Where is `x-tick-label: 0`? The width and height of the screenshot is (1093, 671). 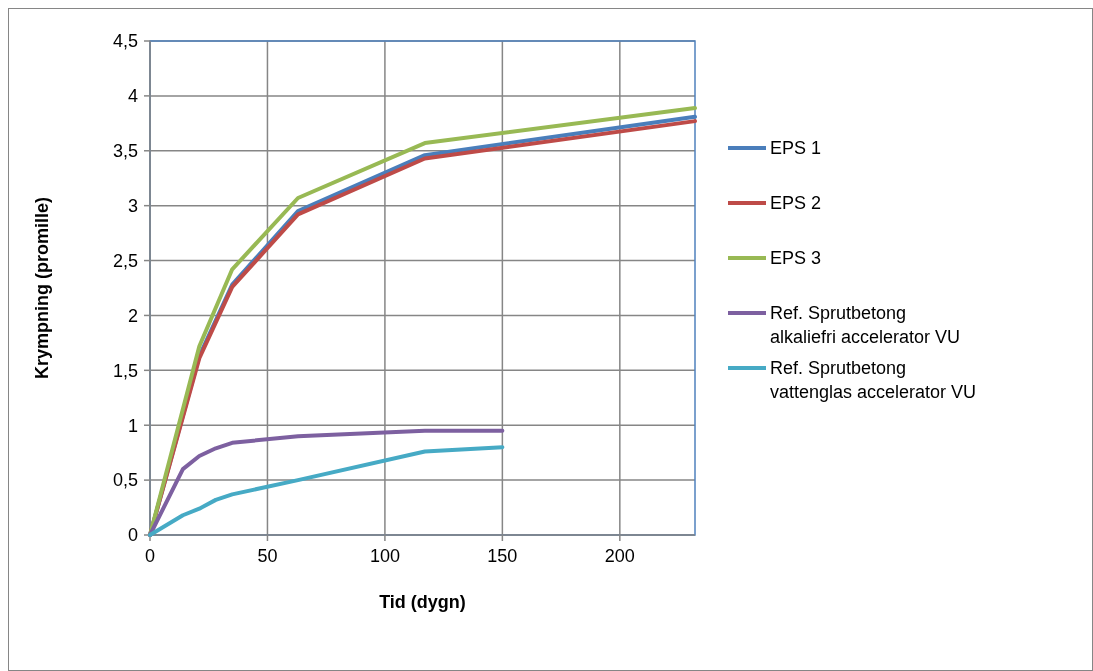
x-tick-label: 0 is located at coordinates (150, 556).